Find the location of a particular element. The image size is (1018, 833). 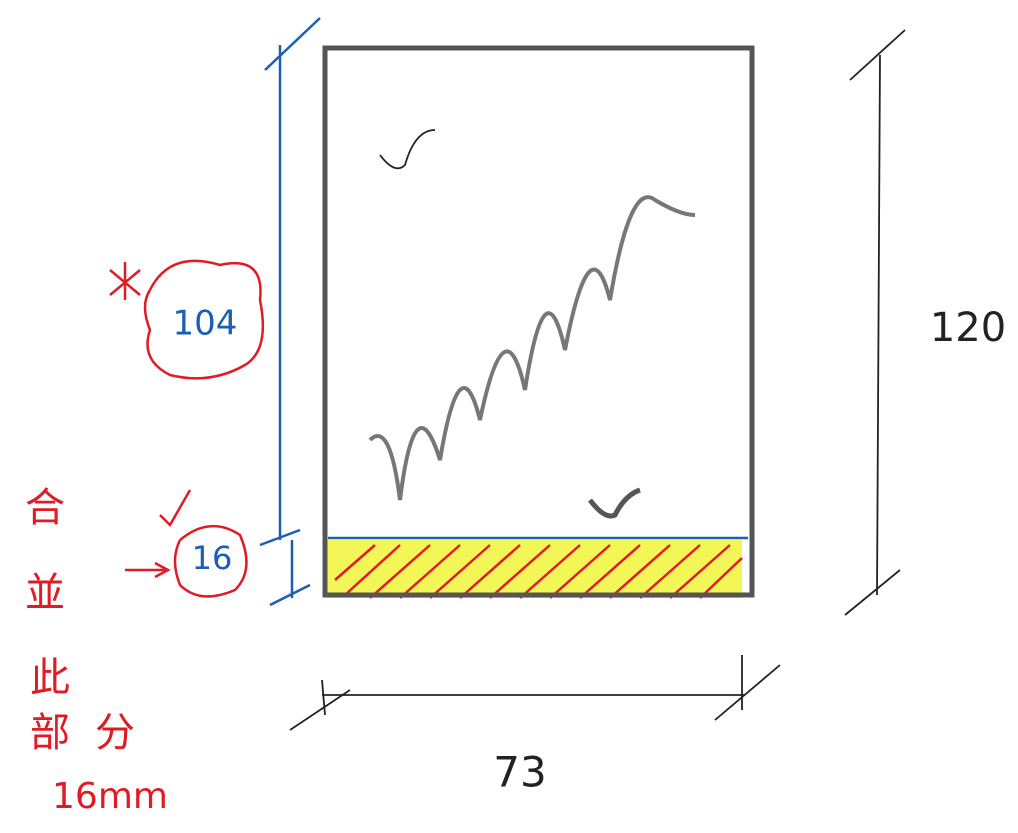

note-char: 此 is located at coordinates (50, 678).